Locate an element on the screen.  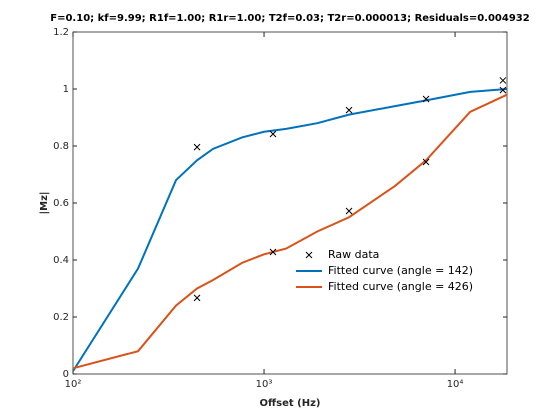
x-tick-label: 10³ is located at coordinates (264, 384).